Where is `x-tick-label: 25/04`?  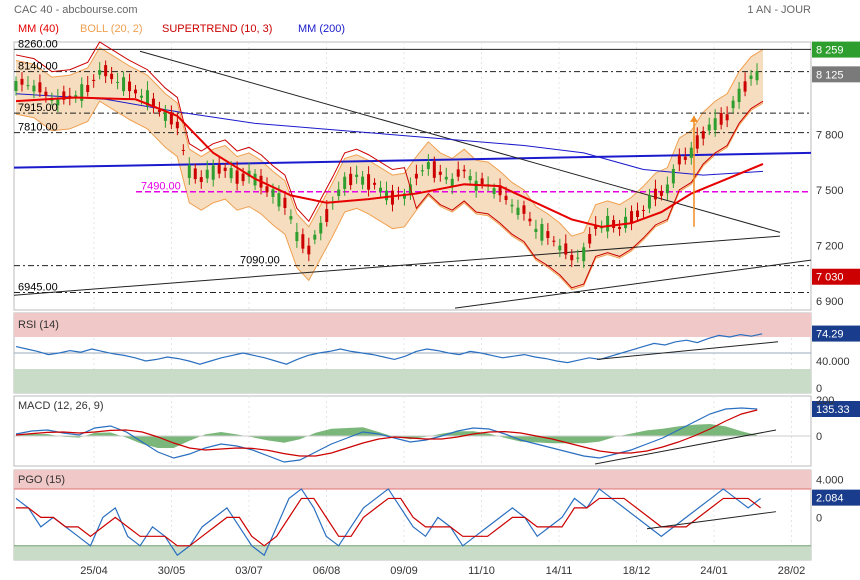 x-tick-label: 25/04 is located at coordinates (94, 571).